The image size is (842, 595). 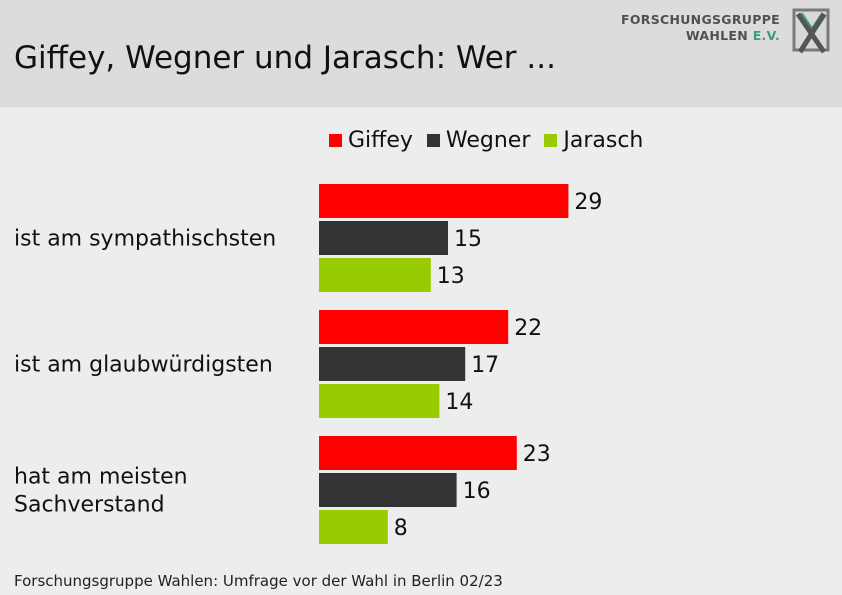 I want to click on legend-label-jarasch: Jarasch, so click(x=603, y=140).